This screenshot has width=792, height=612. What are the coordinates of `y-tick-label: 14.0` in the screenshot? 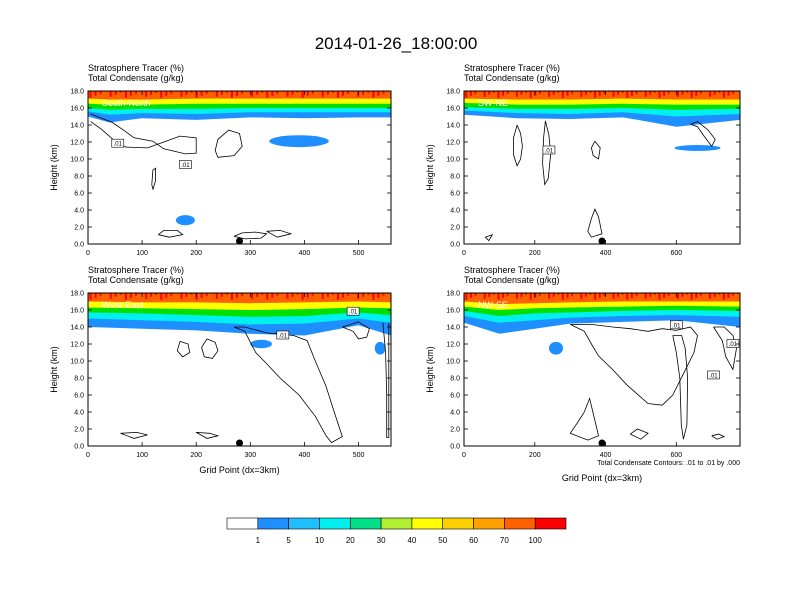 It's located at (77, 126).